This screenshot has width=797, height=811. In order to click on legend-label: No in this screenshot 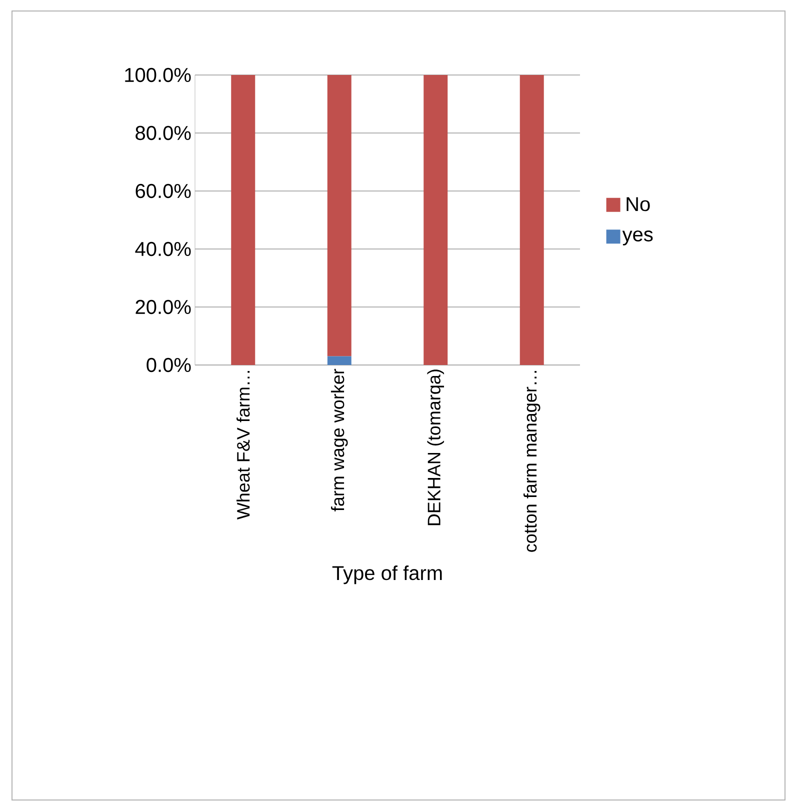, I will do `click(638, 204)`.